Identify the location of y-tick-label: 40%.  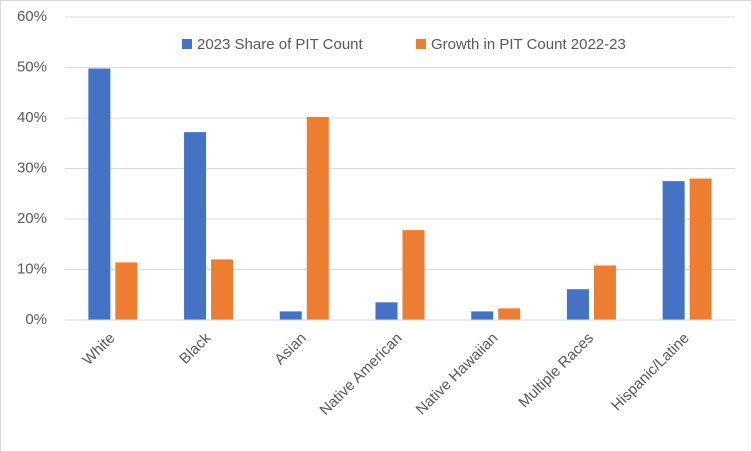
(32, 117).